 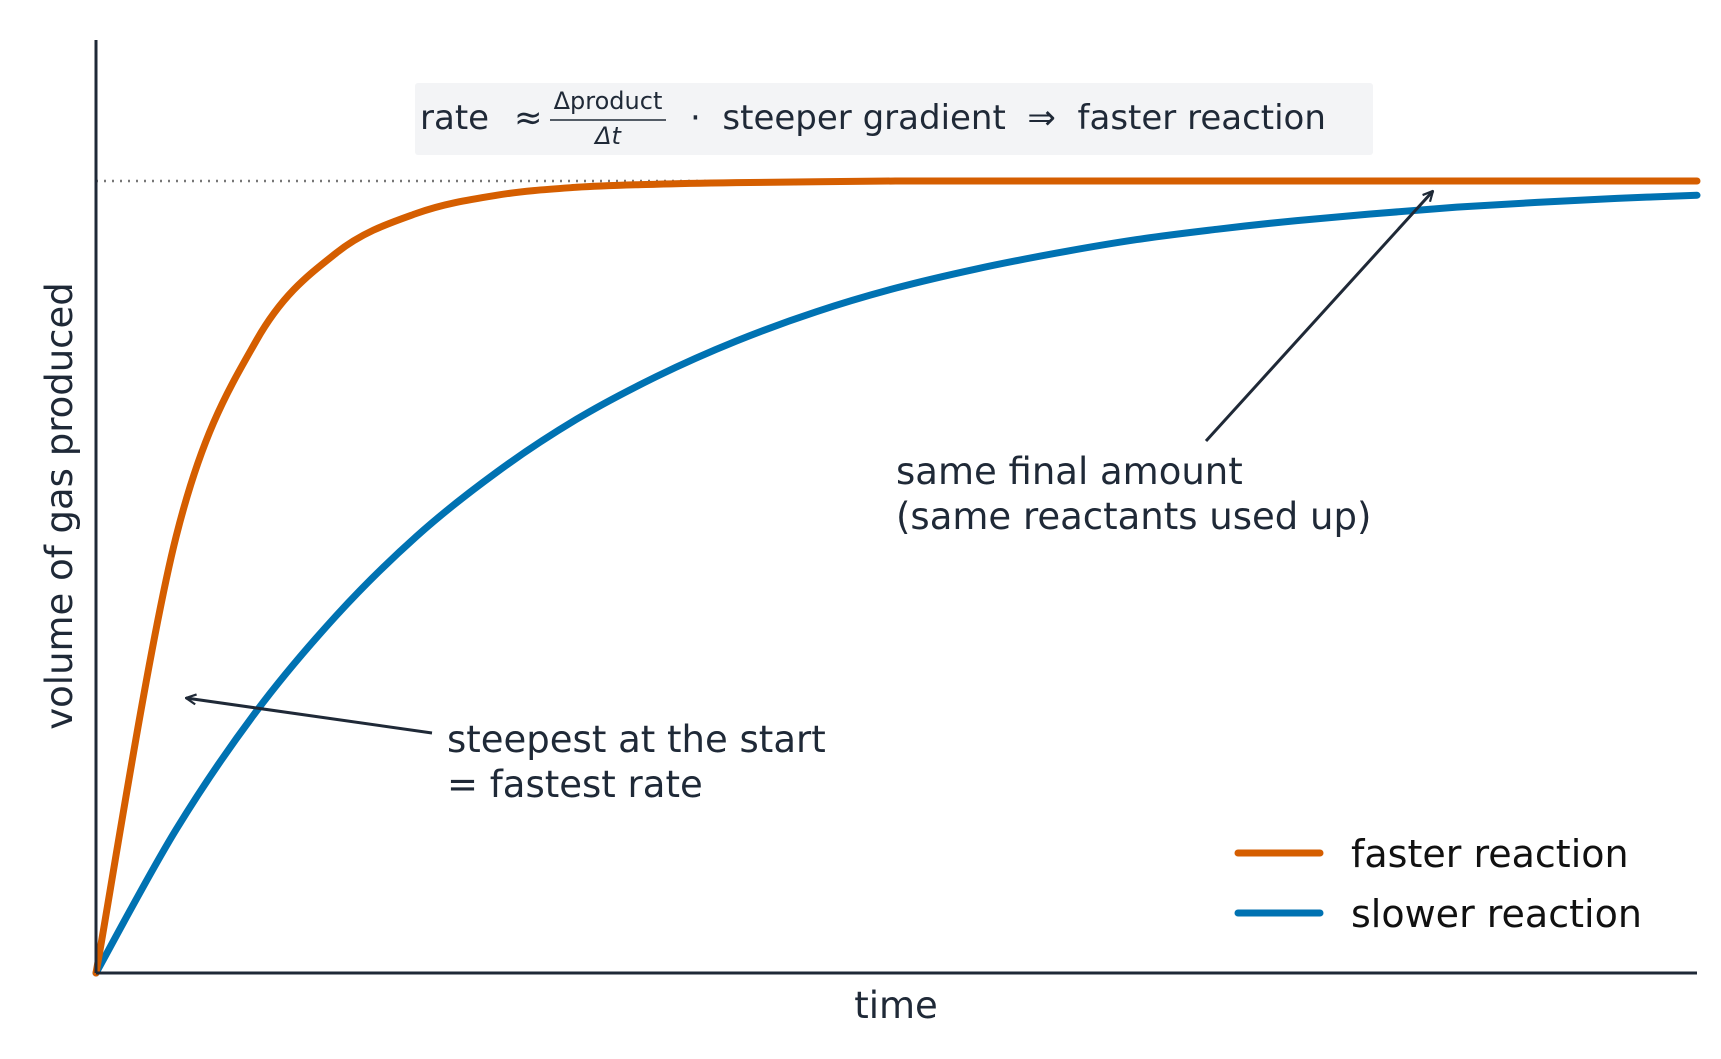 I want to click on start-annotation-line1: steepest at the start, so click(x=636, y=739).